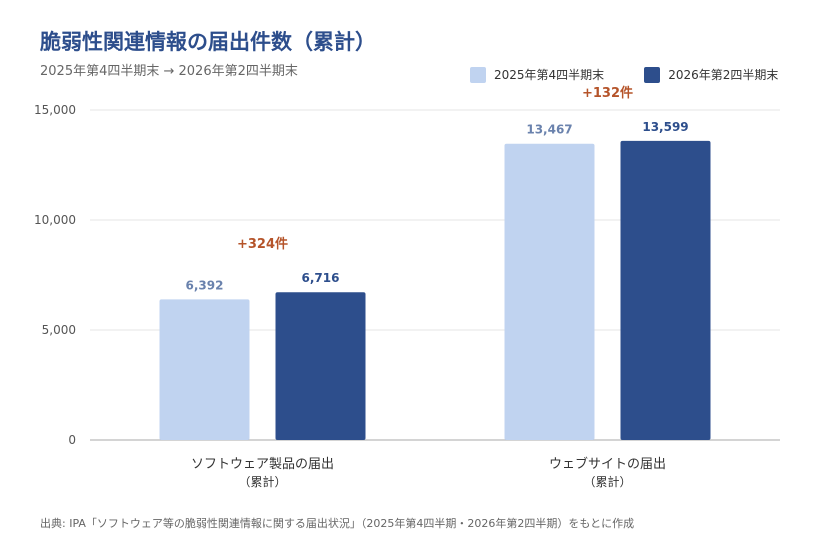 The image size is (820, 560). I want to click on delta-annotation: +324件, so click(262, 244).